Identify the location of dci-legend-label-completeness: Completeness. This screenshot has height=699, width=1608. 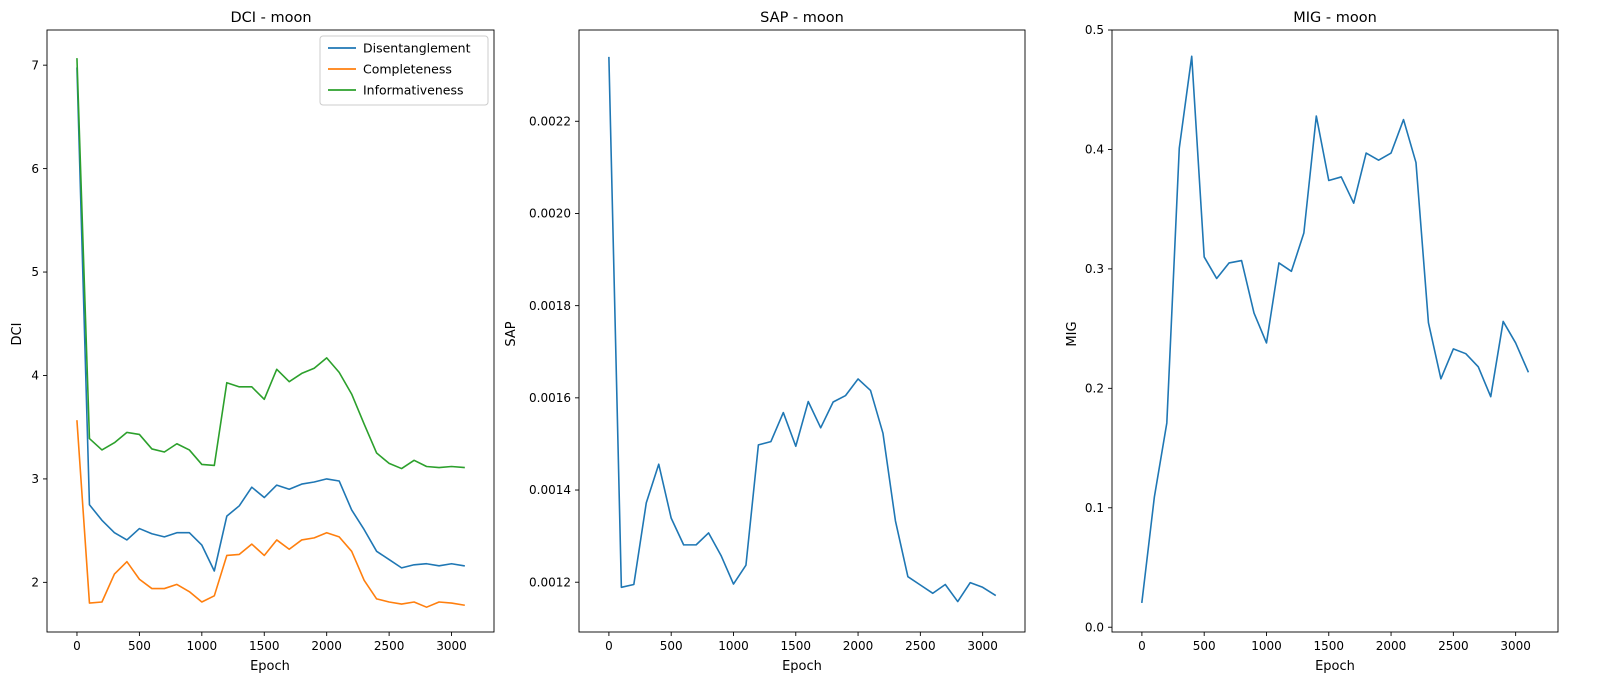
(407, 69).